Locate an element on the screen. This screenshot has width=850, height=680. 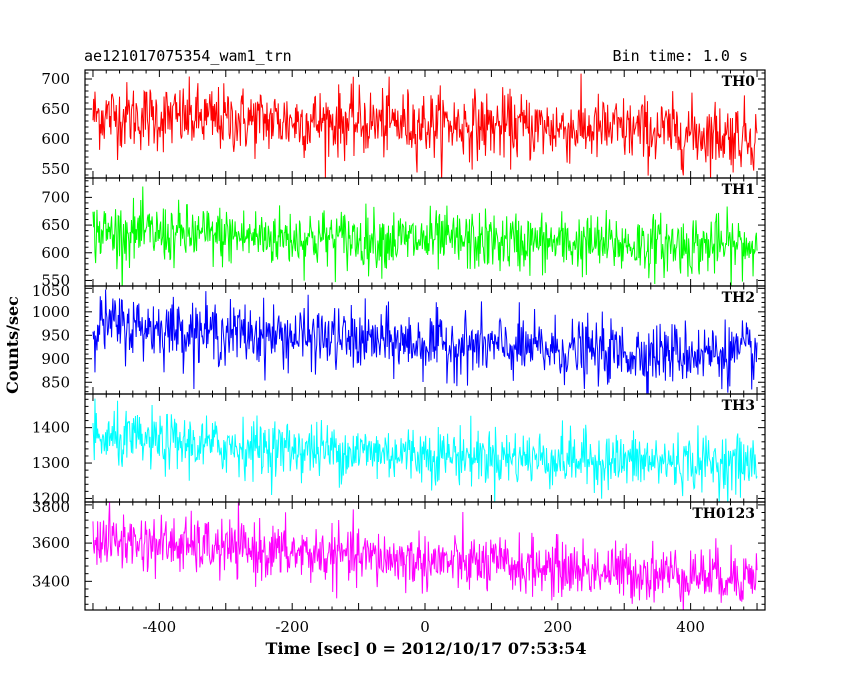
y-tick-label: 1300 is located at coordinates (51, 463).